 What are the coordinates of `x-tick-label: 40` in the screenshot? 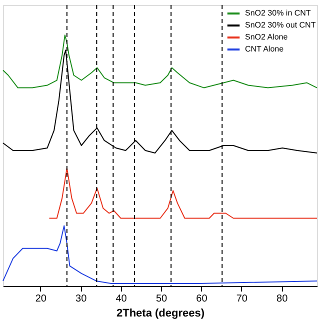 It's located at (122, 299).